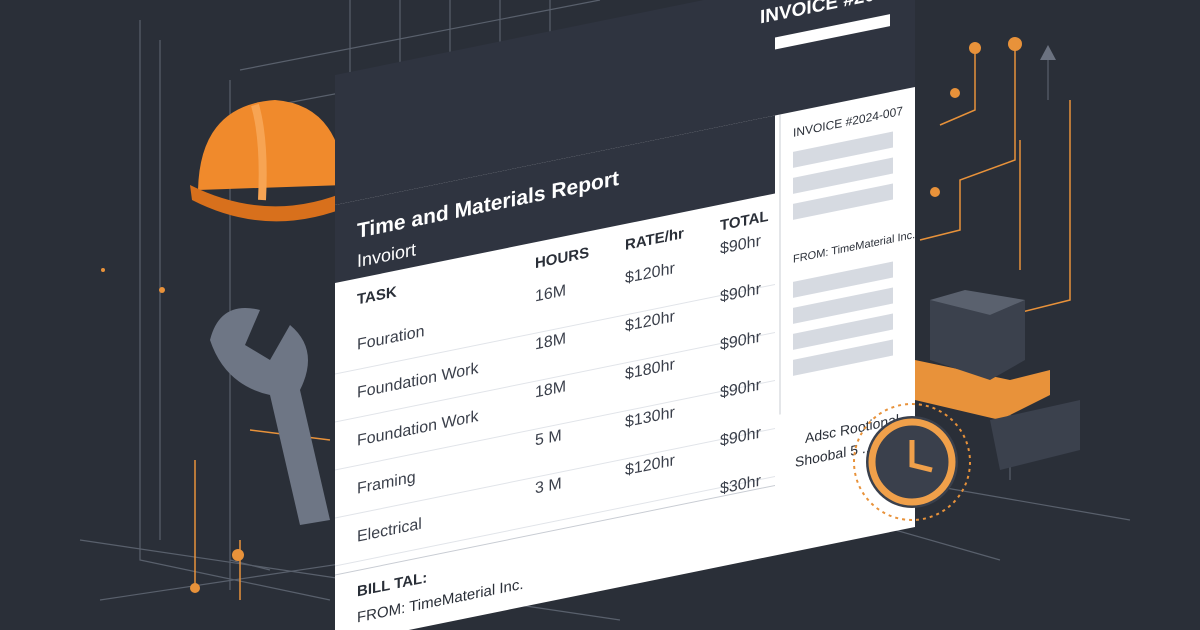 The height and width of the screenshot is (630, 1200). Describe the element at coordinates (555, 199) in the screenshot. I see `document-header` at that location.